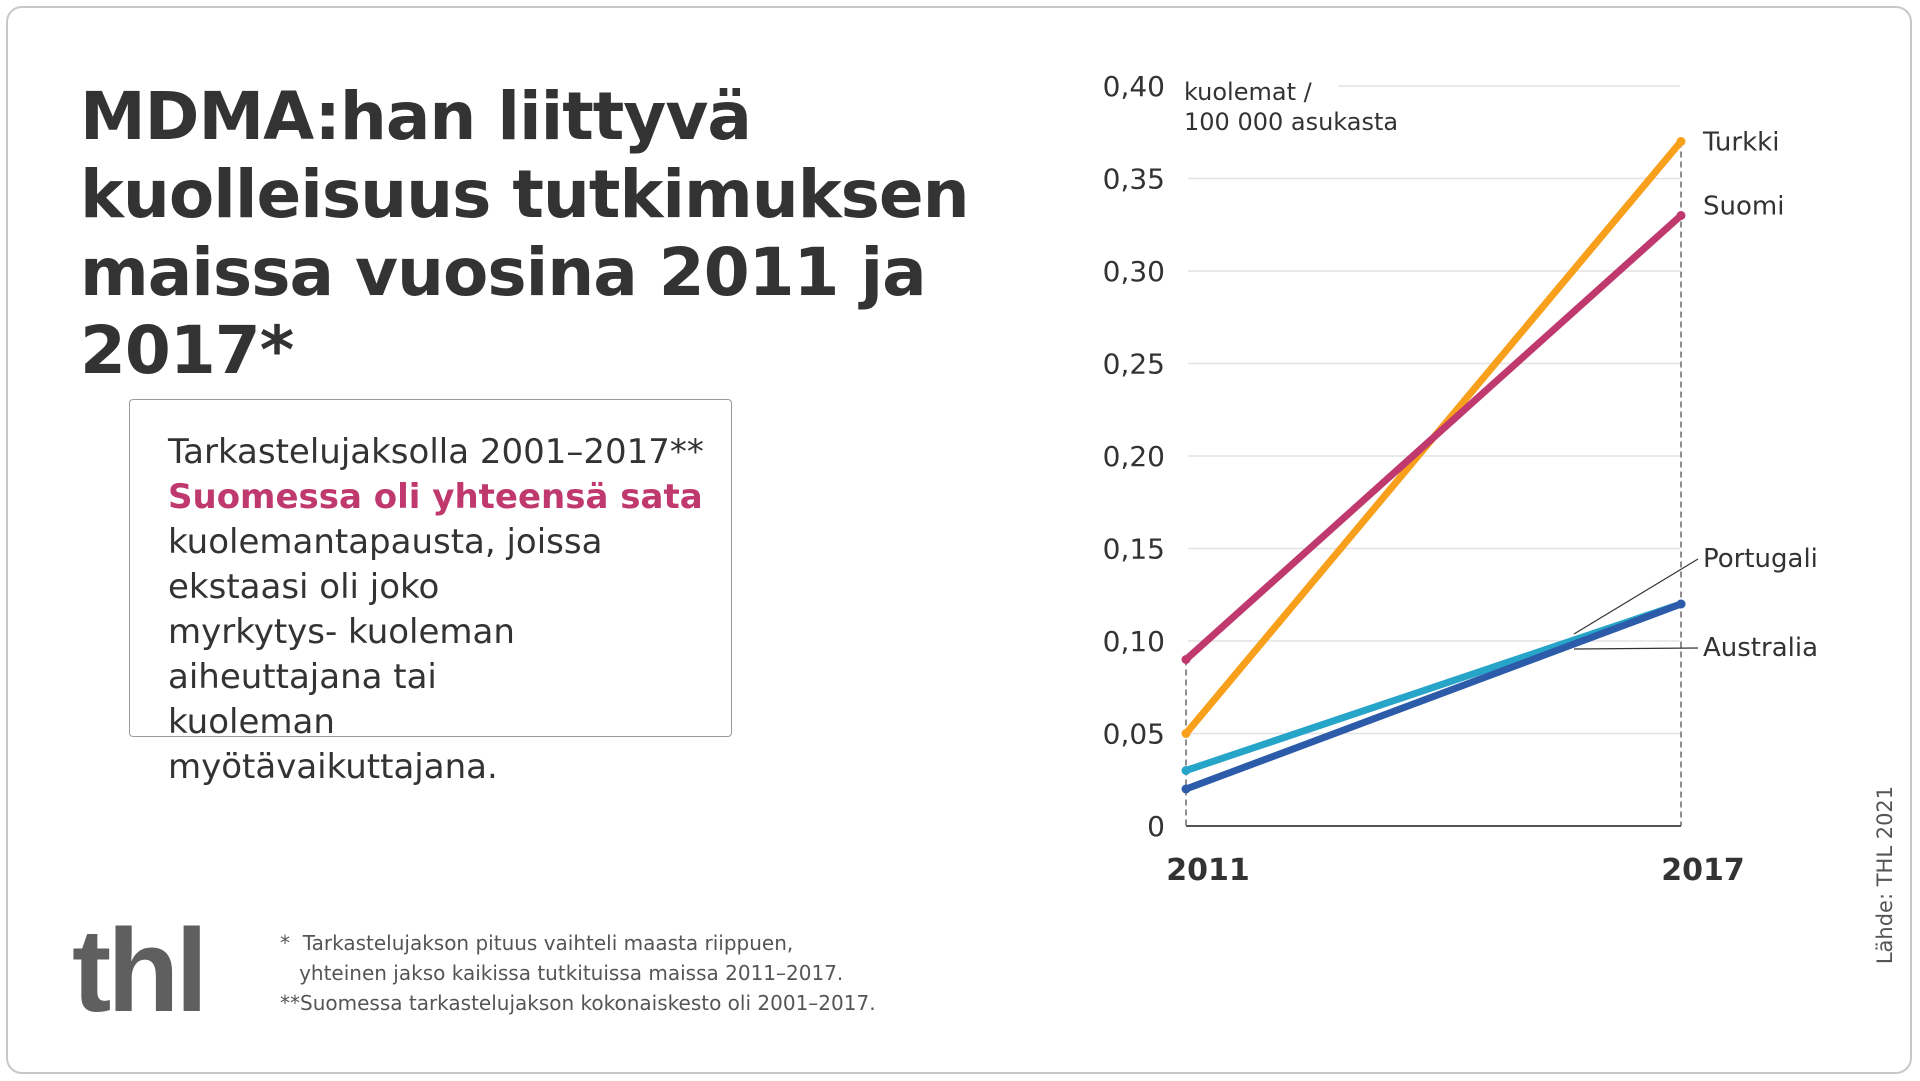 The height and width of the screenshot is (1081, 1920). I want to click on info-line1: Tarkastelujaksolla 2001–2017**, so click(436, 452).